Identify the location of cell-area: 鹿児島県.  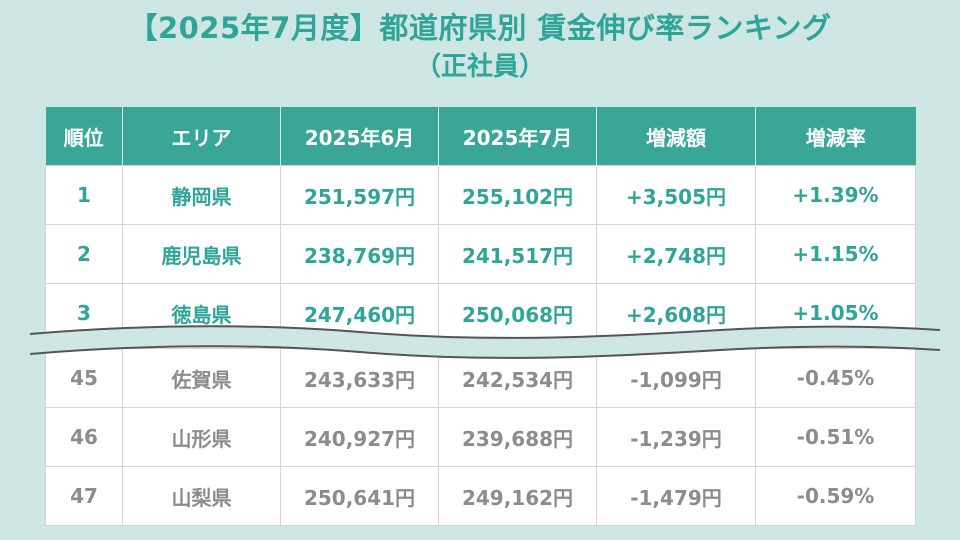
(201, 254).